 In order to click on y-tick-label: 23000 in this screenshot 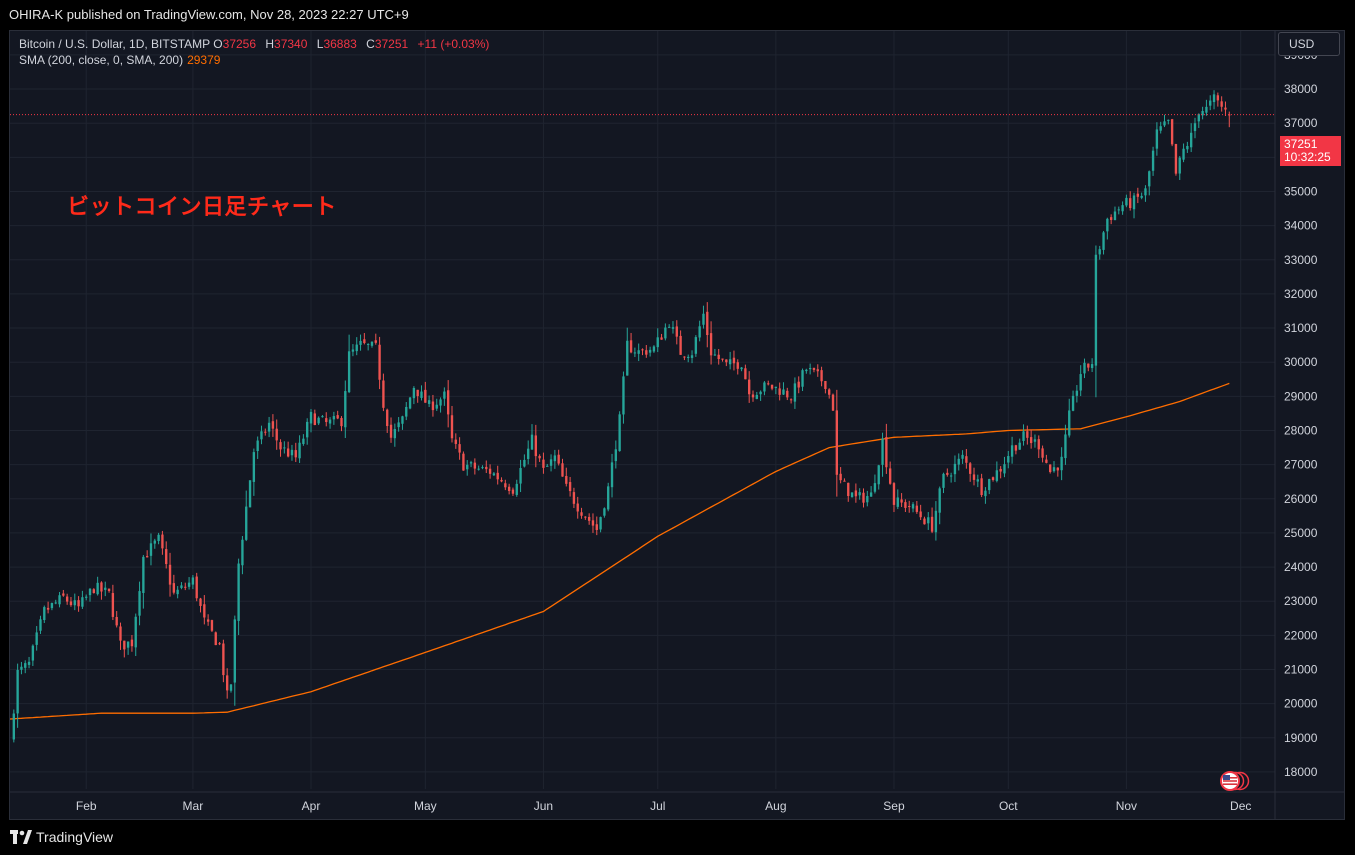, I will do `click(1301, 601)`.